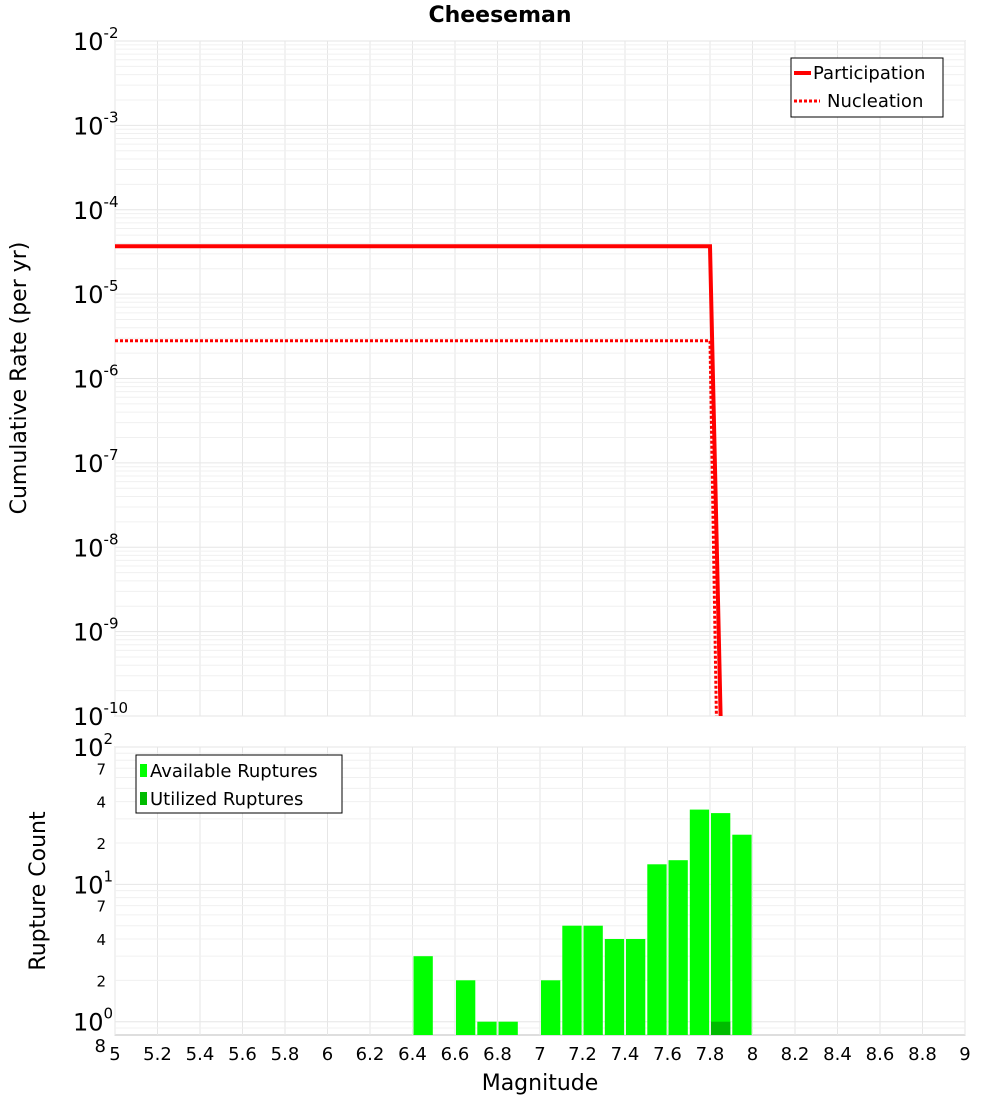 This screenshot has height=1104, width=1000. Describe the element at coordinates (752, 1054) in the screenshot. I see `x-tick-label: 8` at that location.